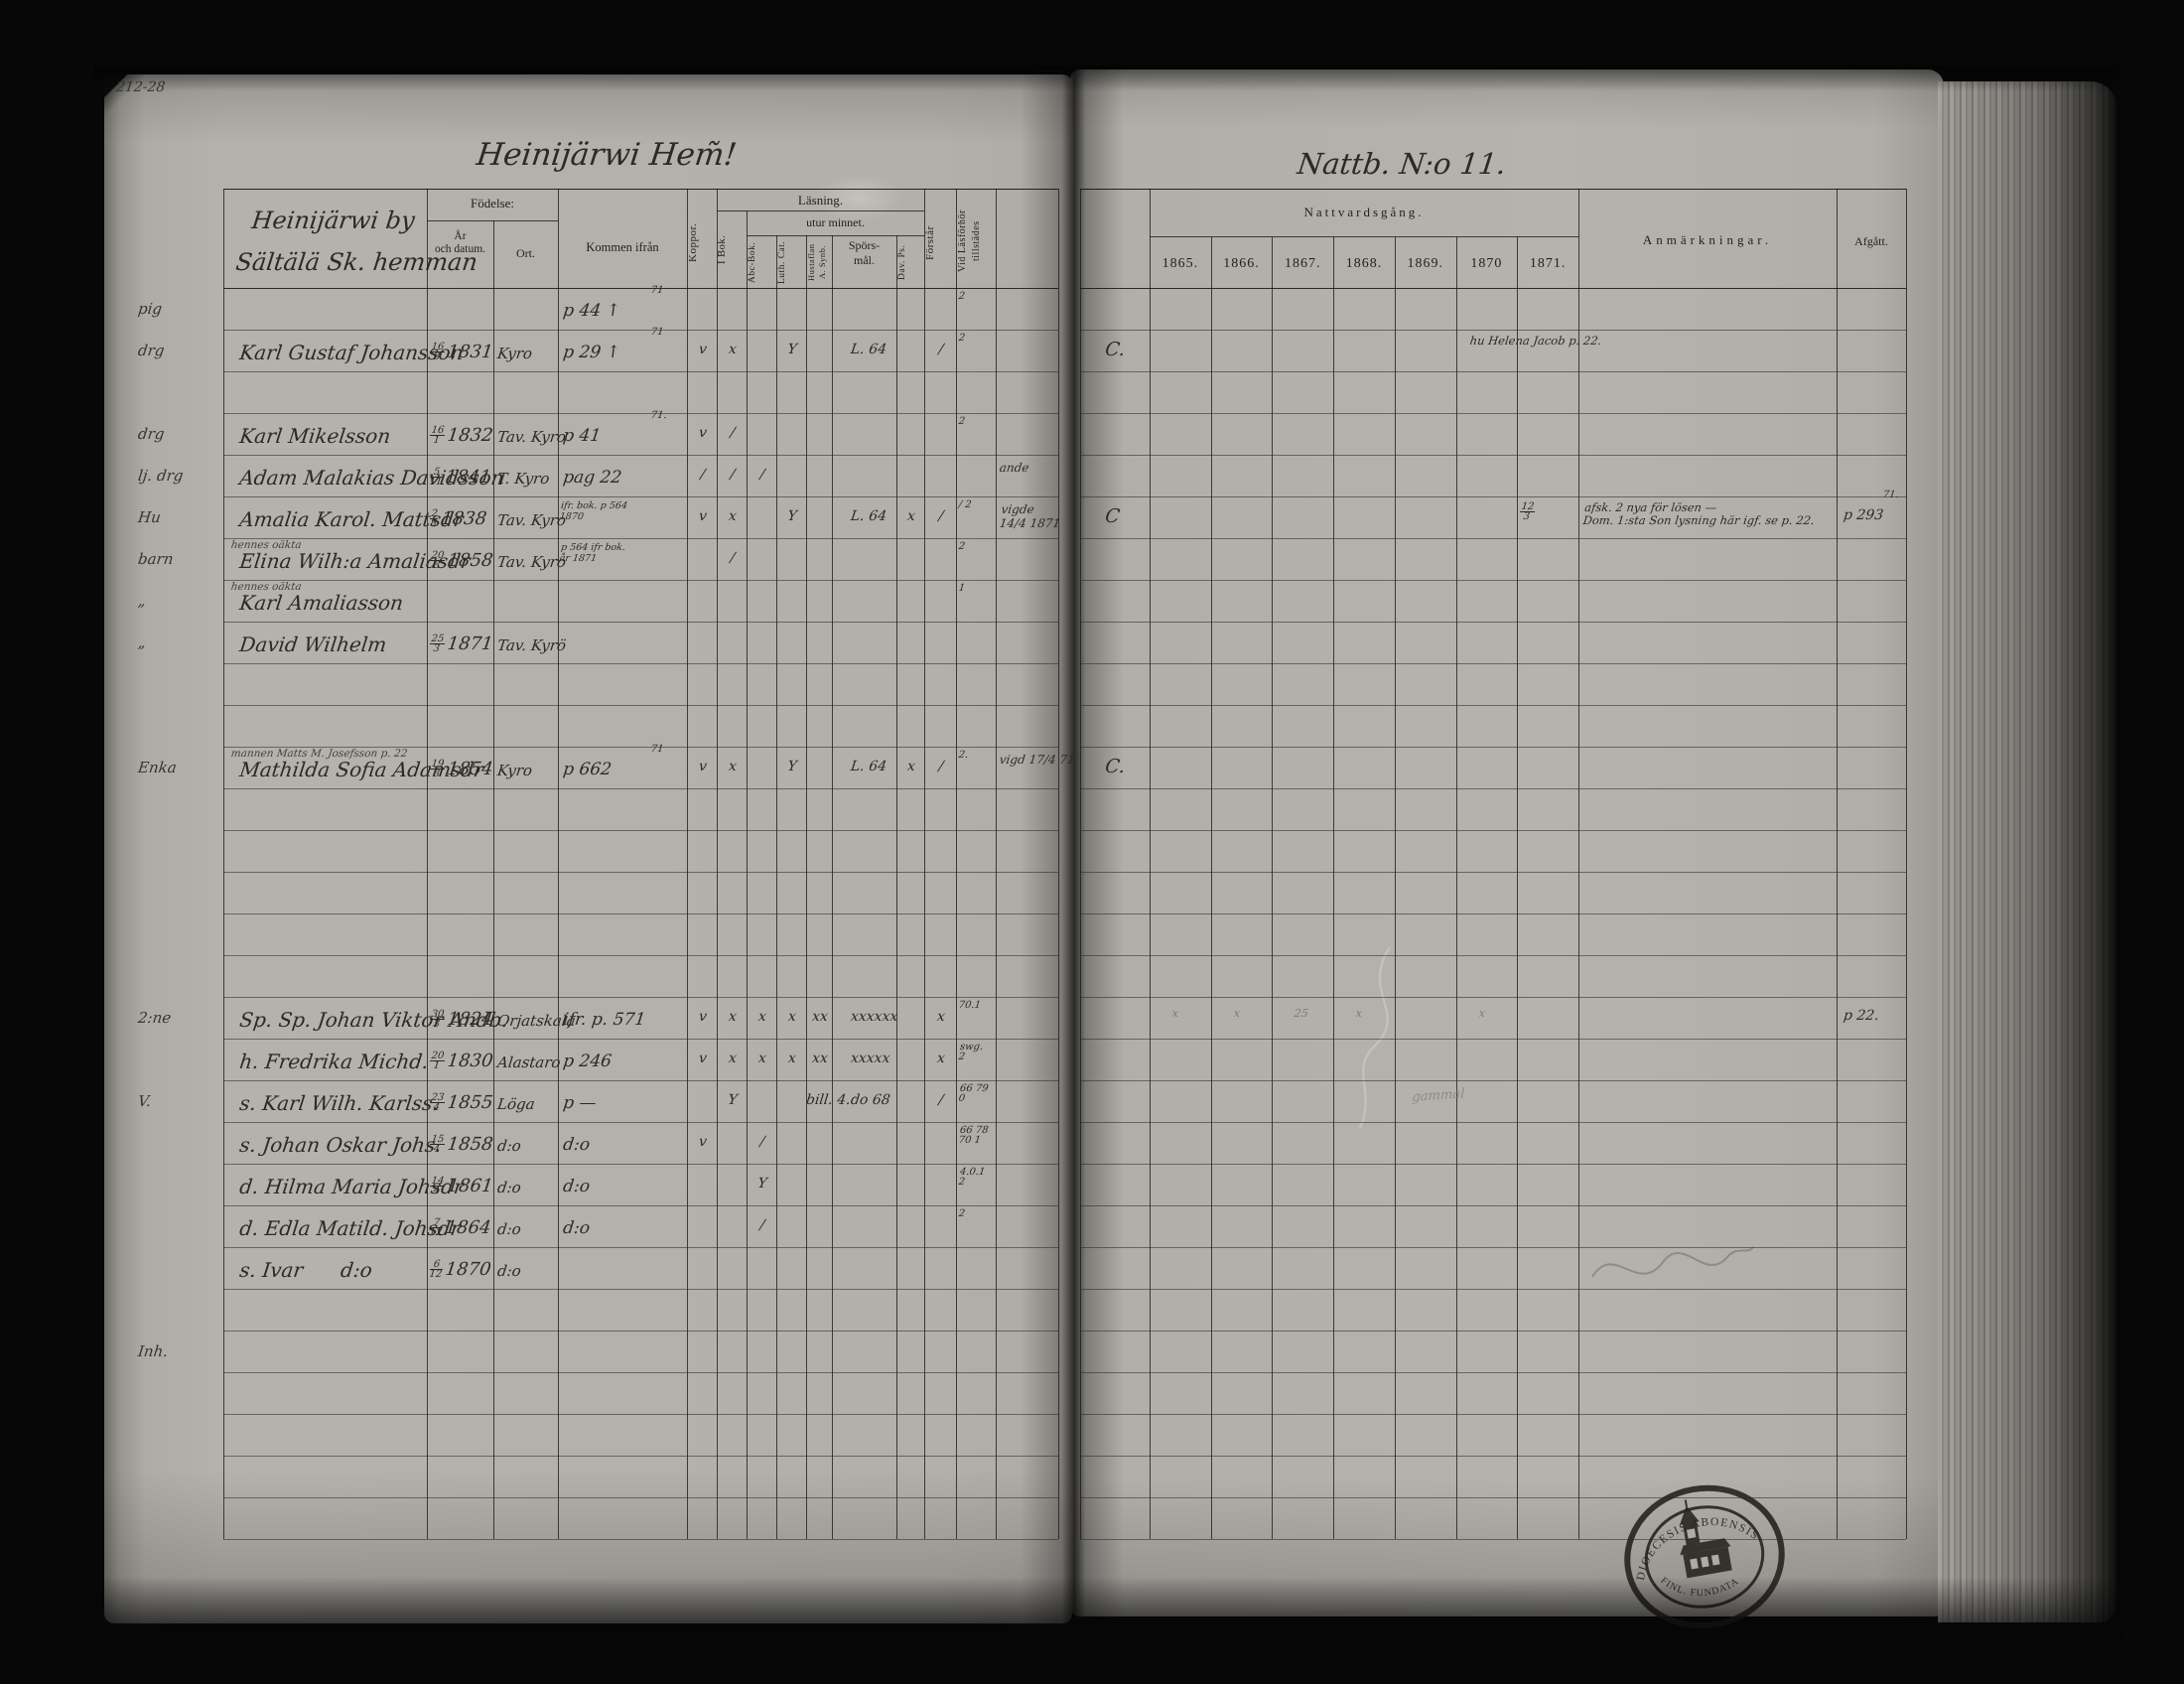  Describe the element at coordinates (1115, 766) in the screenshot. I see `communion-lead-mark: C.` at that location.